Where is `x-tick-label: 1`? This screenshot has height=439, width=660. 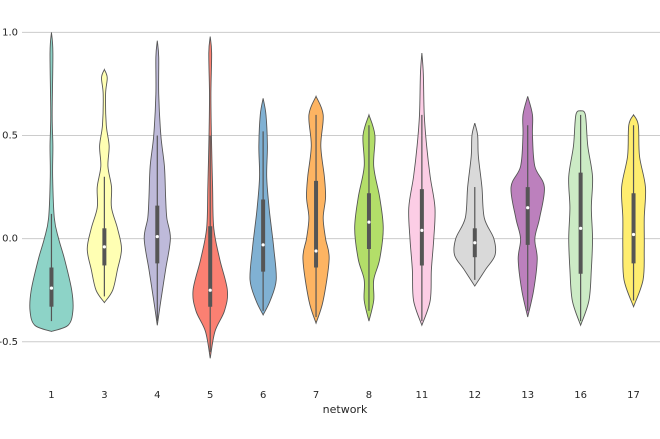 x-tick-label: 1 is located at coordinates (51, 395).